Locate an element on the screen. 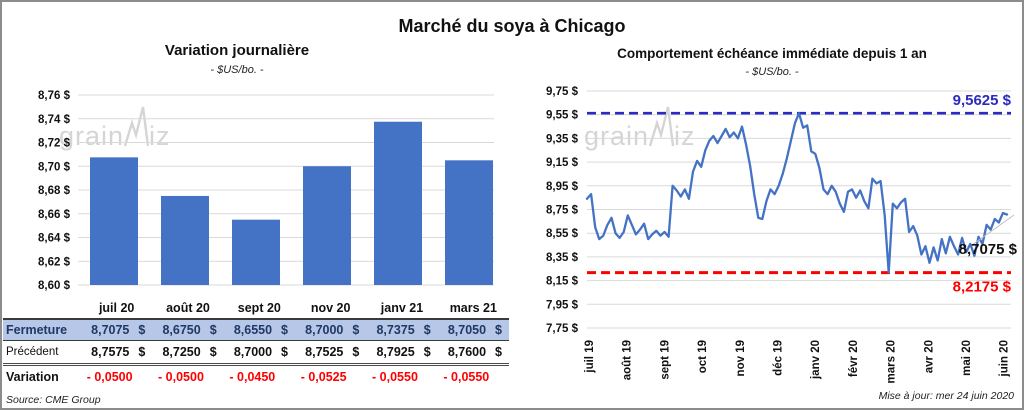  y-axis-tick: 9,75 $ is located at coordinates (562, 92).